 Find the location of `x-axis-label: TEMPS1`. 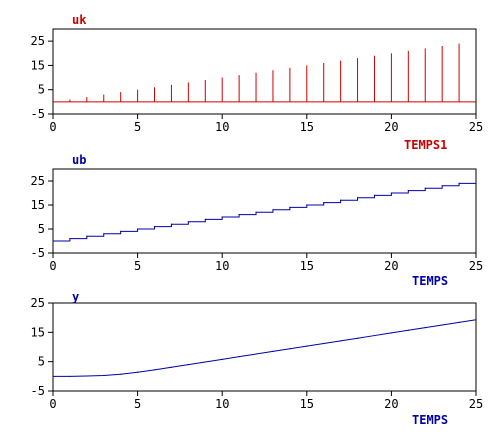

x-axis-label: TEMPS1 is located at coordinates (425, 145).